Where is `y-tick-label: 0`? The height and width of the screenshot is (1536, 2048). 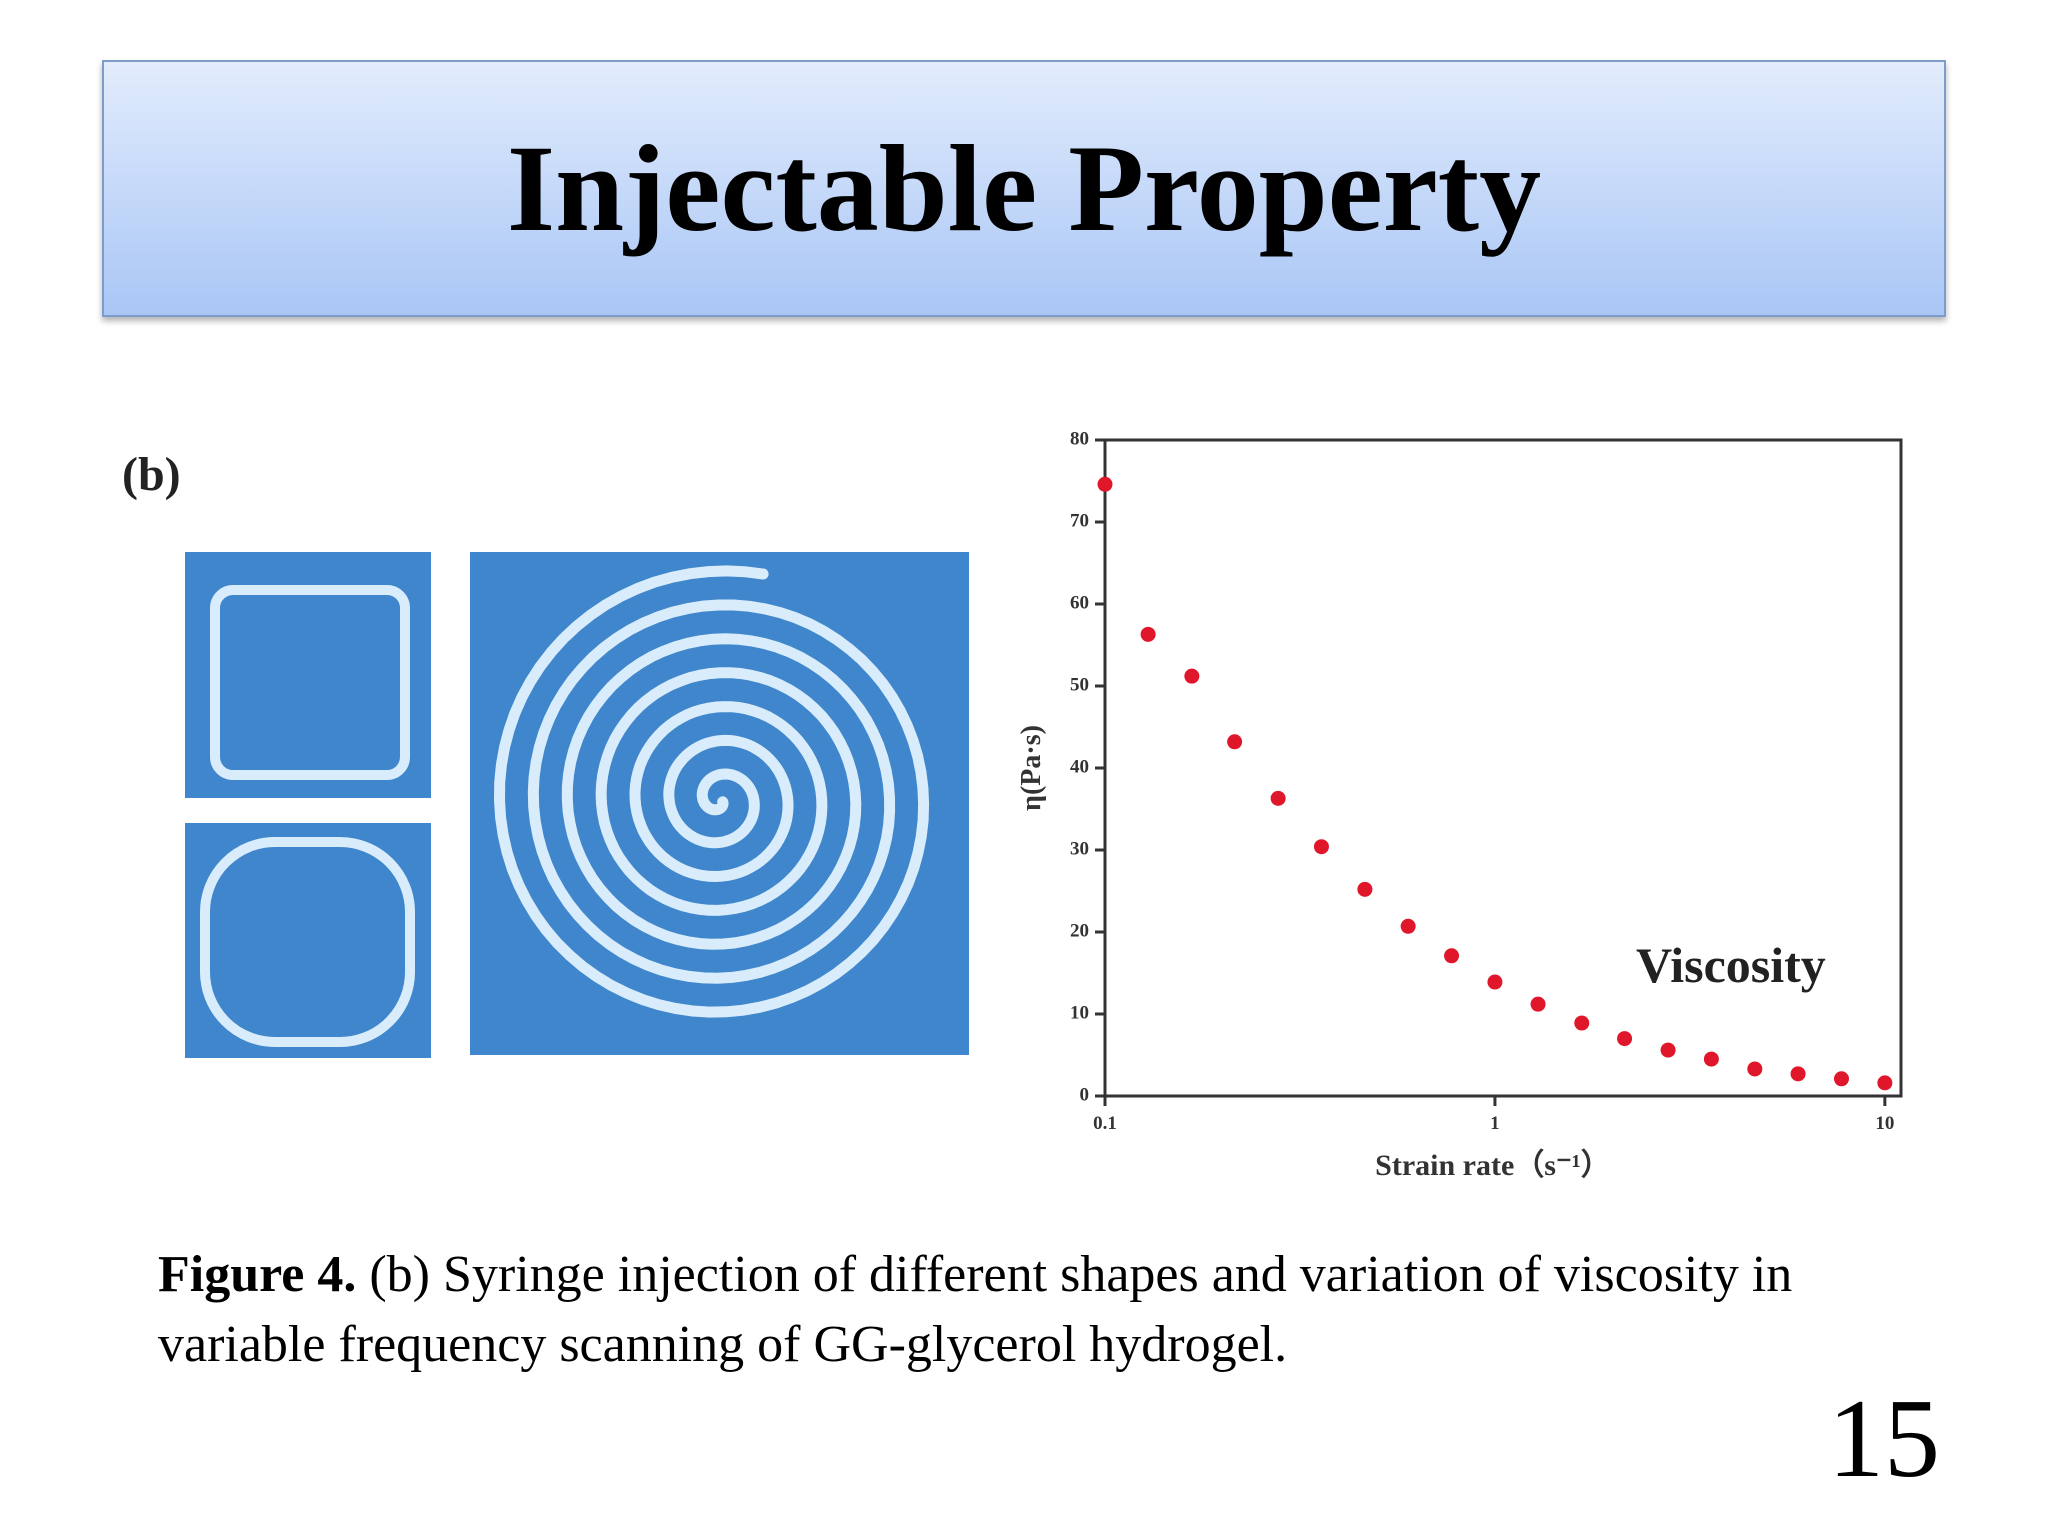 y-tick-label: 0 is located at coordinates (1085, 1094).